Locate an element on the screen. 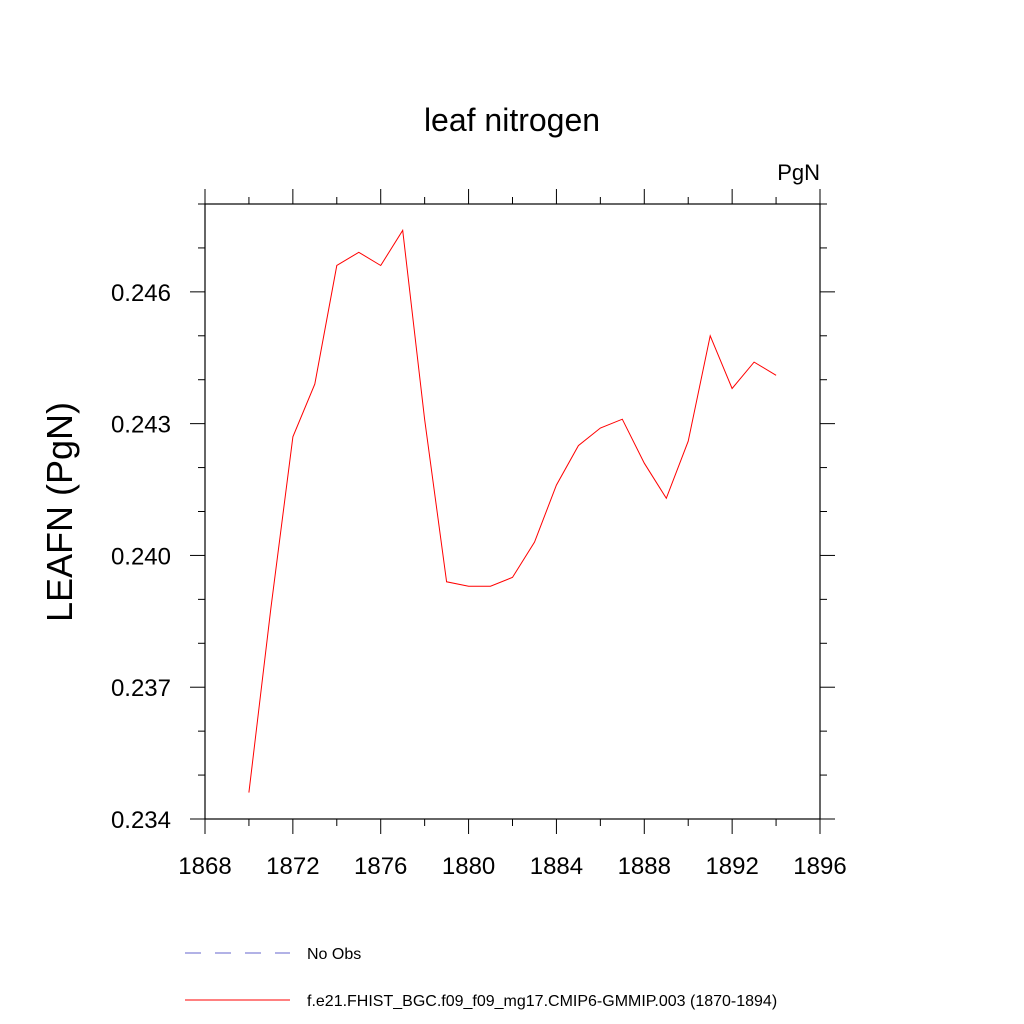  x-tick-label: 1896 is located at coordinates (819, 866).